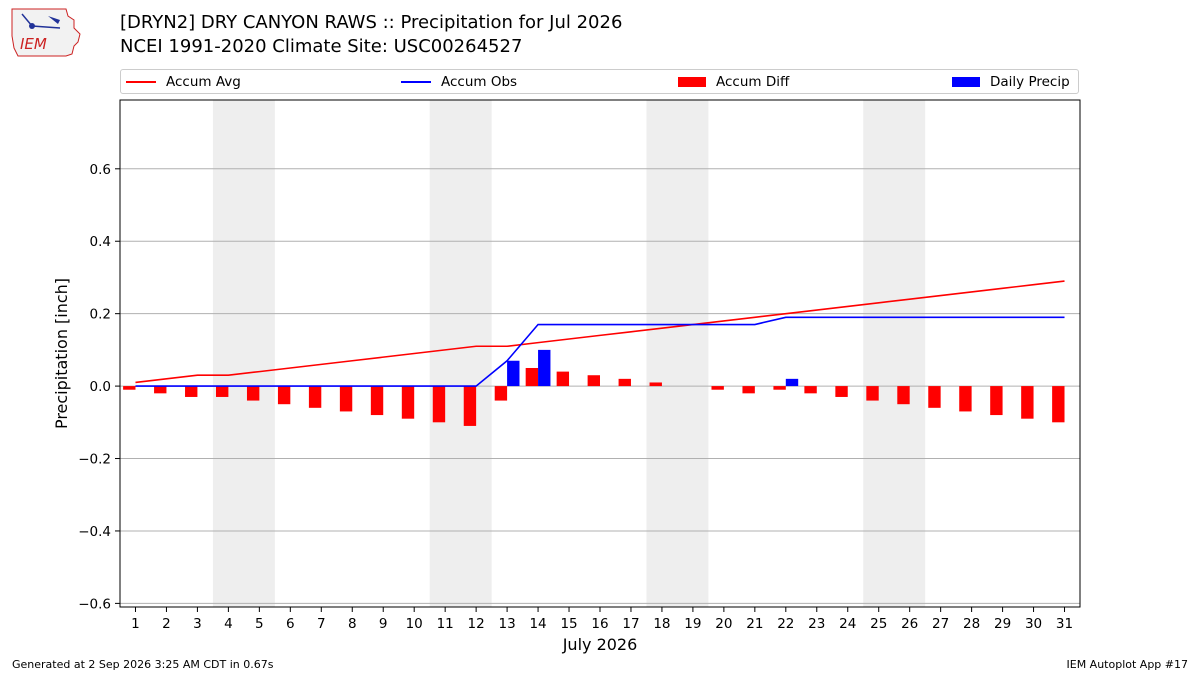  What do you see at coordinates (290, 624) in the screenshot?
I see `x-tick-label-6: 6` at bounding box center [290, 624].